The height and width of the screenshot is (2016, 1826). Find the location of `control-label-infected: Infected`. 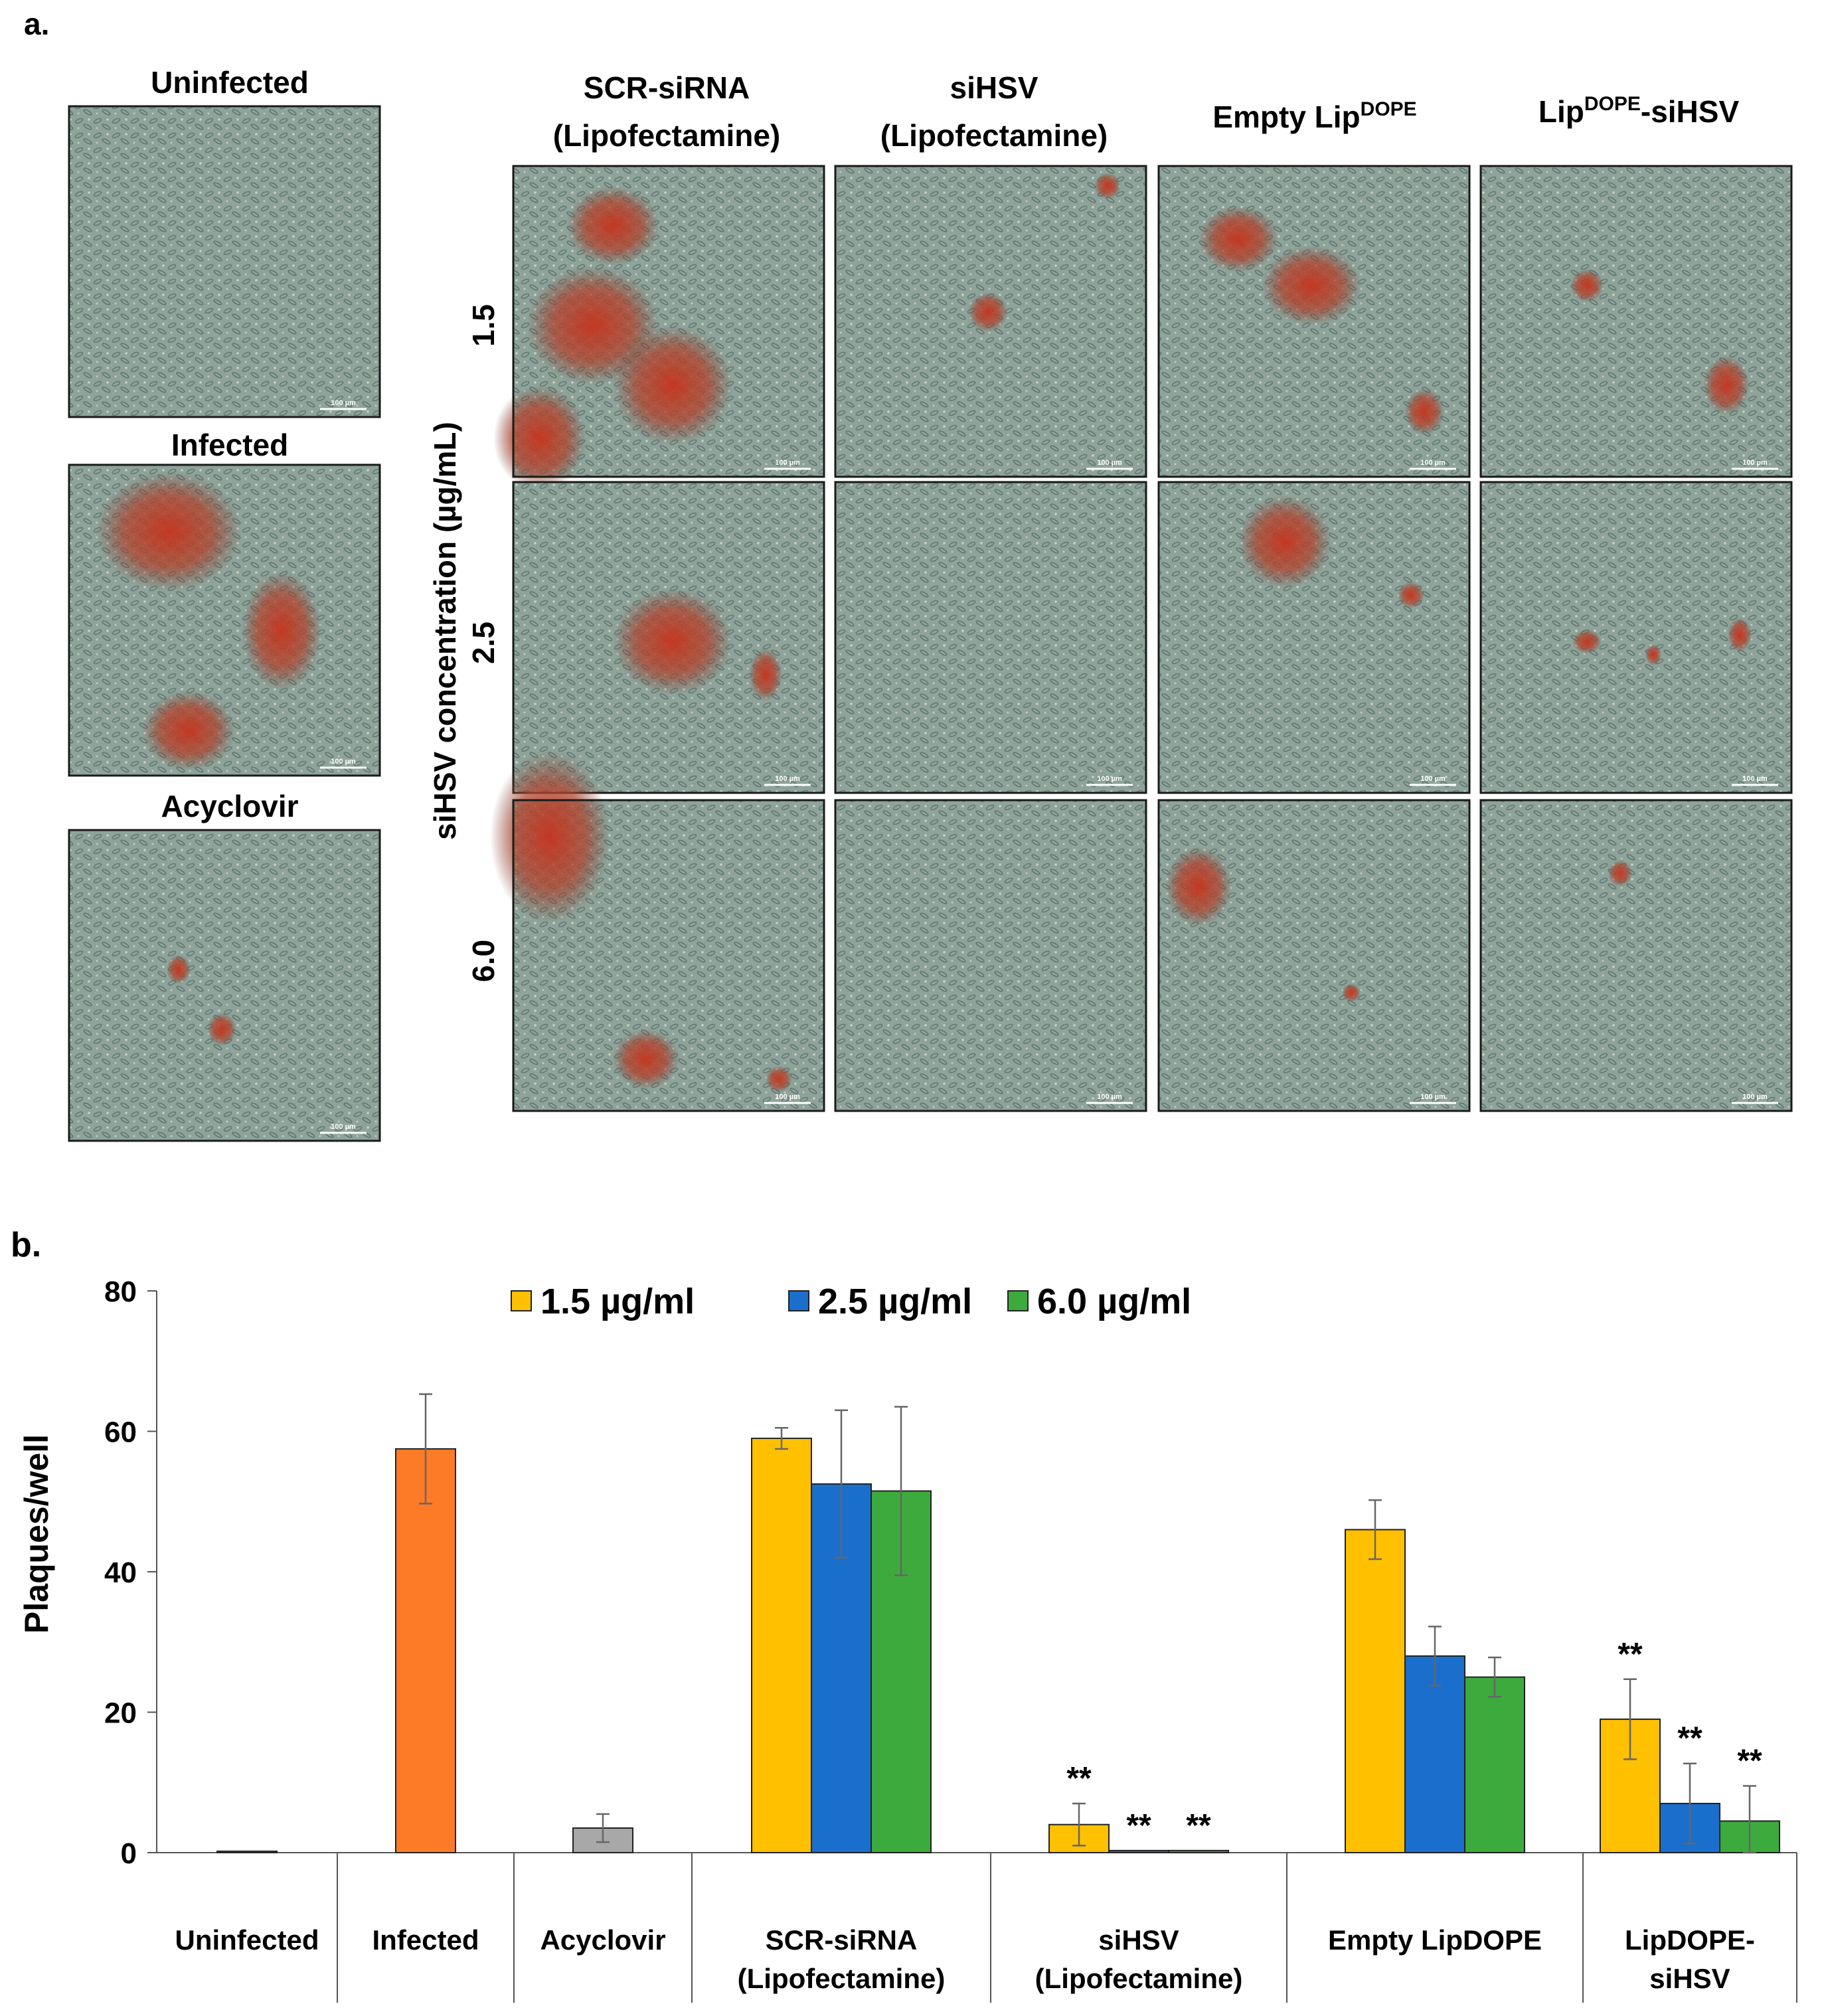

control-label-infected: Infected is located at coordinates (230, 445).